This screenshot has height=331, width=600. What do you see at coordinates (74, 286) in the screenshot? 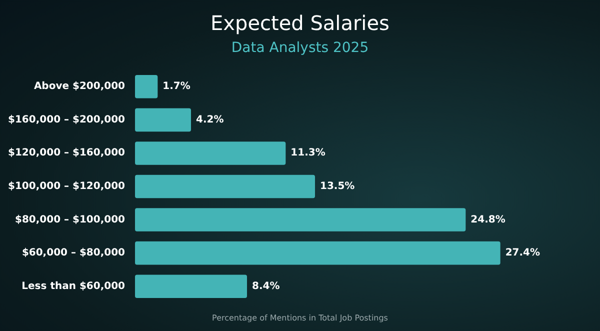
I see `y-tick-label: Less than $60,000` at bounding box center [74, 286].